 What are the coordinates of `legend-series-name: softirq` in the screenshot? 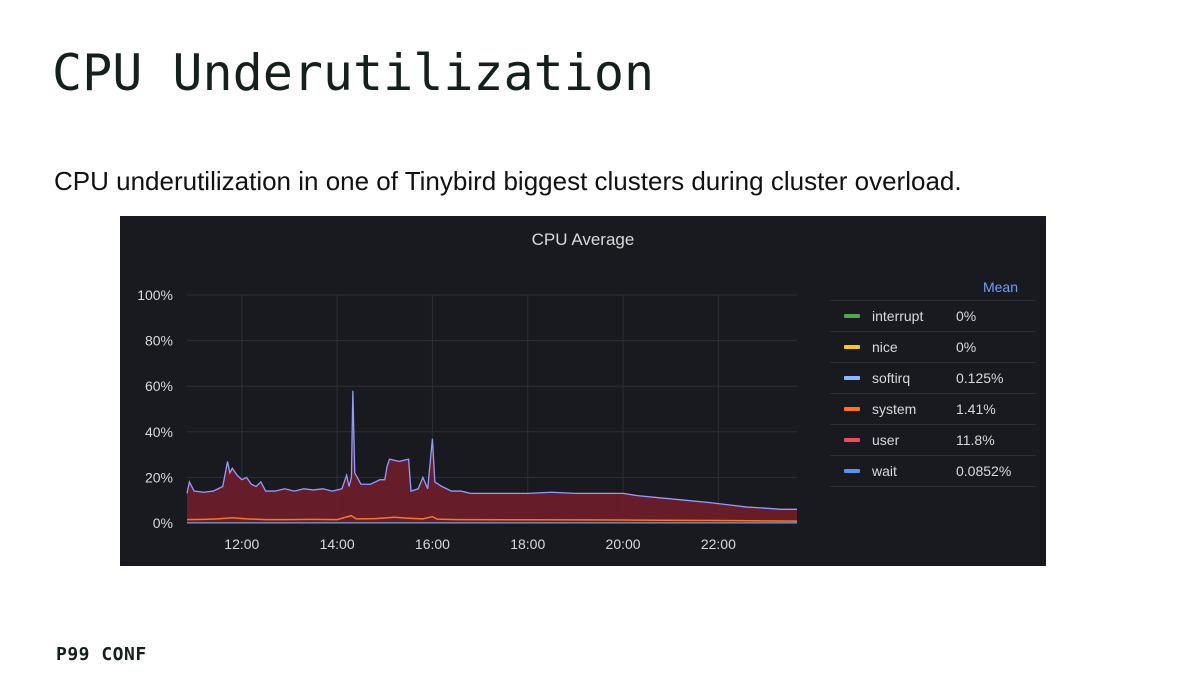 It's located at (891, 378).